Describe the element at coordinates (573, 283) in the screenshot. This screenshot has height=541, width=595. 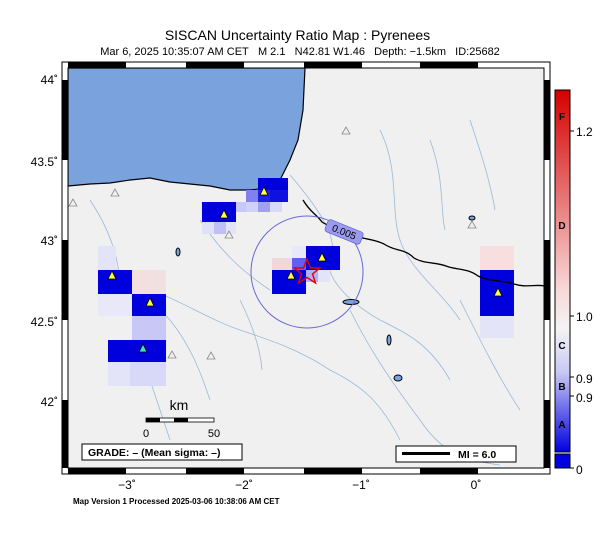
I see `colorbar: 1.2 1.0 0.9 0.9 0 F D C B A` at that location.